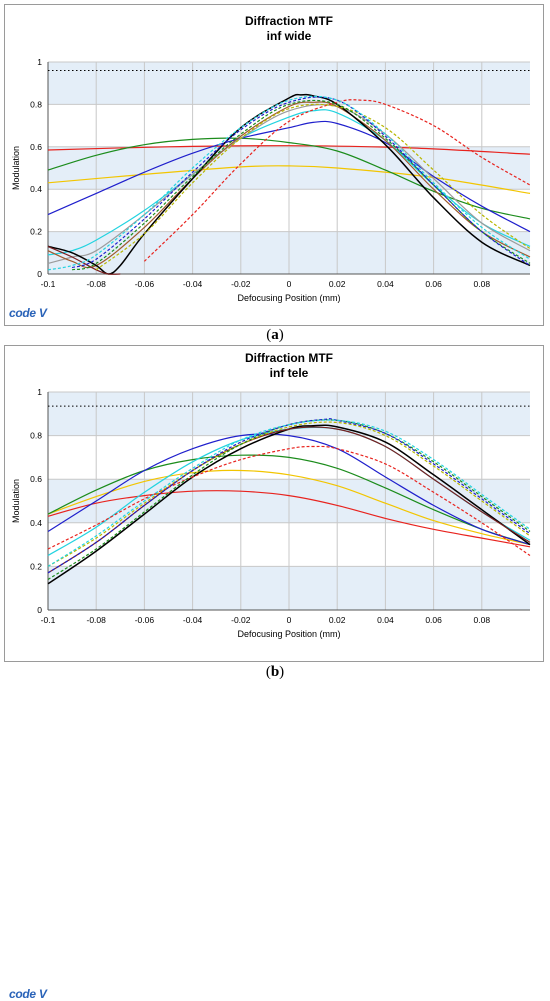 This screenshot has height=1001, width=550. I want to click on subfigure-label-b: (b), so click(275, 672).